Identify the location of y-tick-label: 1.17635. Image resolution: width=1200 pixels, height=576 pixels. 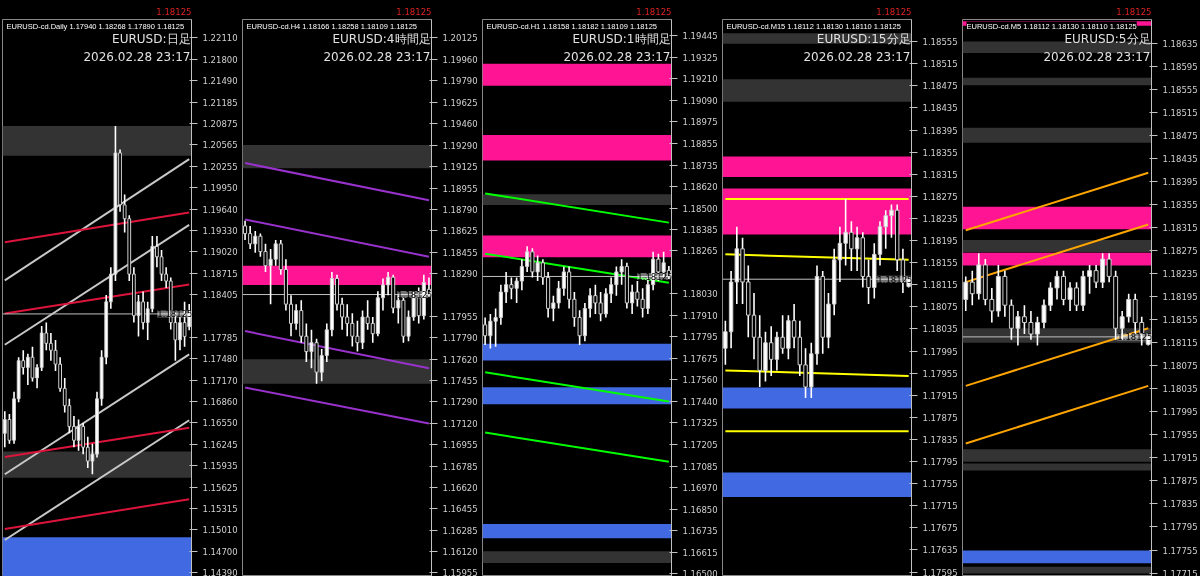
(940, 550).